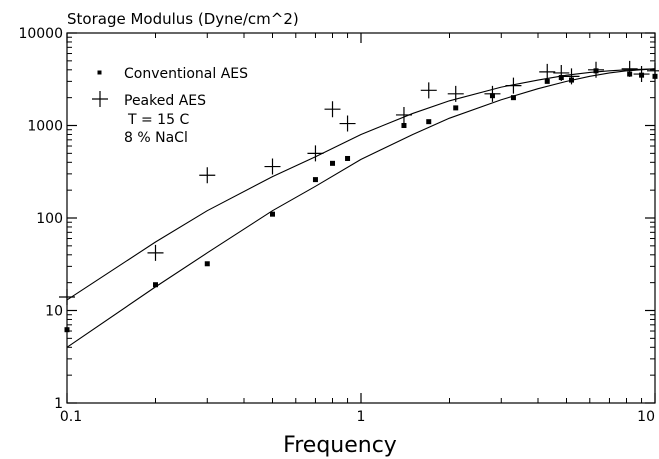 This screenshot has height=459, width=659. I want to click on legend-item-peaked: Peaked AES, so click(149, 100).